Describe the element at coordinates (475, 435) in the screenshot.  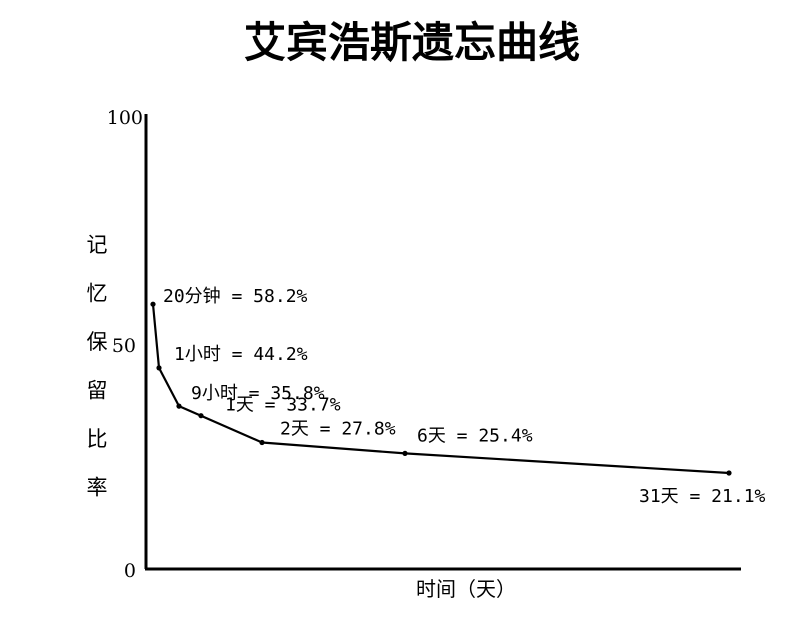
I see `data-point-label: 6天 = 25.4%` at that location.